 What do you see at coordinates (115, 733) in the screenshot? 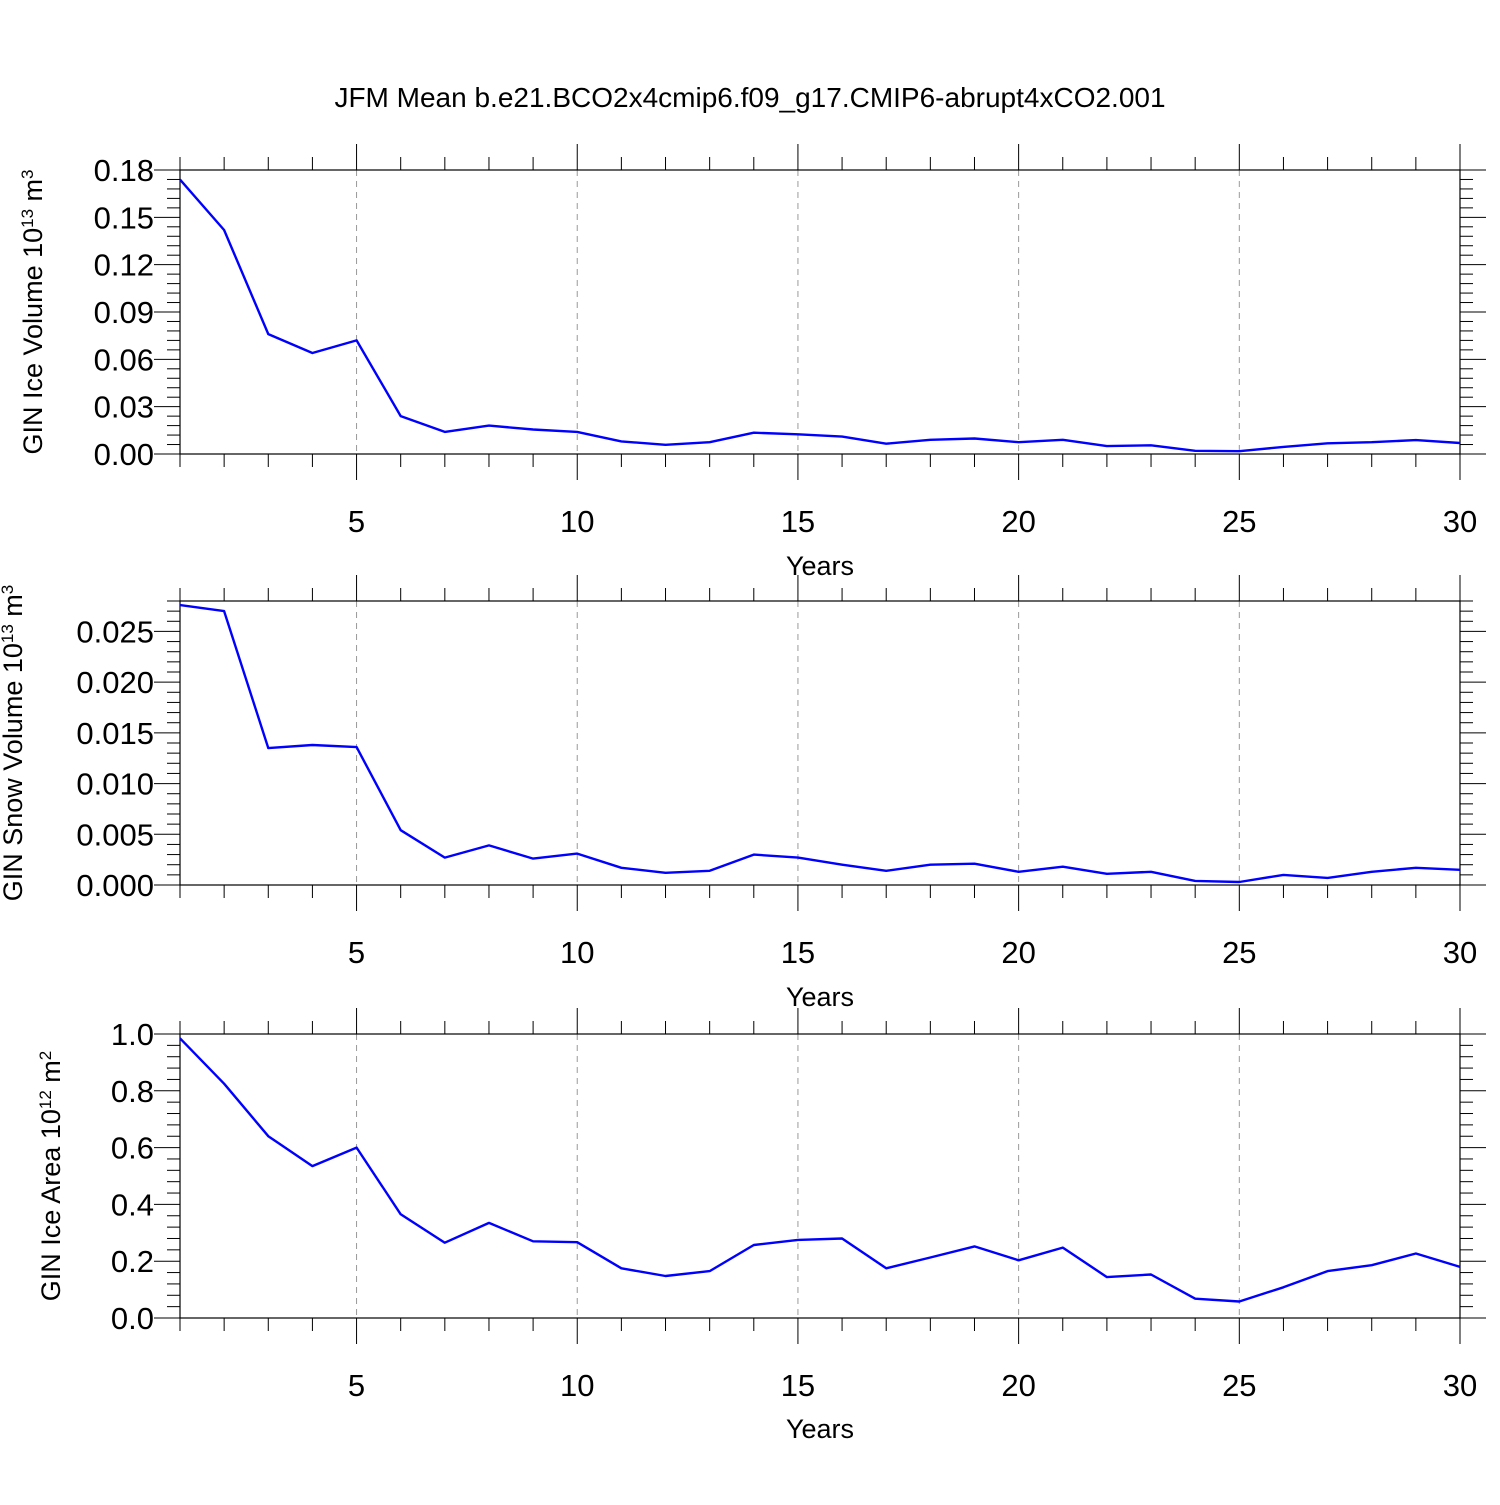
I see `y-tick-label: 0.015` at bounding box center [115, 733].